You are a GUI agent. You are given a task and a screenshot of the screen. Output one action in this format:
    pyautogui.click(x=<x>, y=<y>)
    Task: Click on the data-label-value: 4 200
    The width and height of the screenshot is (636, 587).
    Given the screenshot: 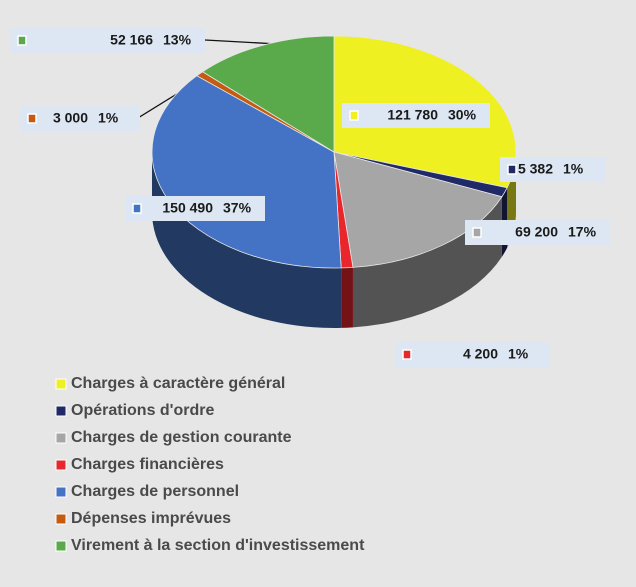 What is the action you would take?
    pyautogui.click(x=480, y=354)
    